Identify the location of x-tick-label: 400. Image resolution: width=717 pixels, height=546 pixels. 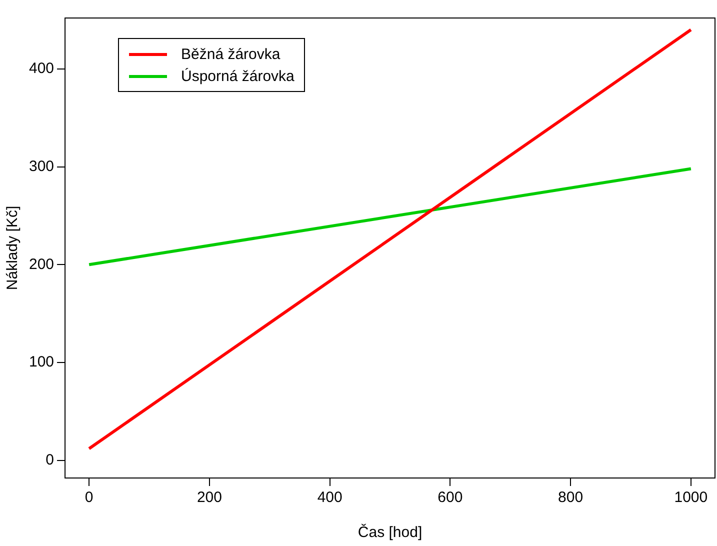
(329, 497).